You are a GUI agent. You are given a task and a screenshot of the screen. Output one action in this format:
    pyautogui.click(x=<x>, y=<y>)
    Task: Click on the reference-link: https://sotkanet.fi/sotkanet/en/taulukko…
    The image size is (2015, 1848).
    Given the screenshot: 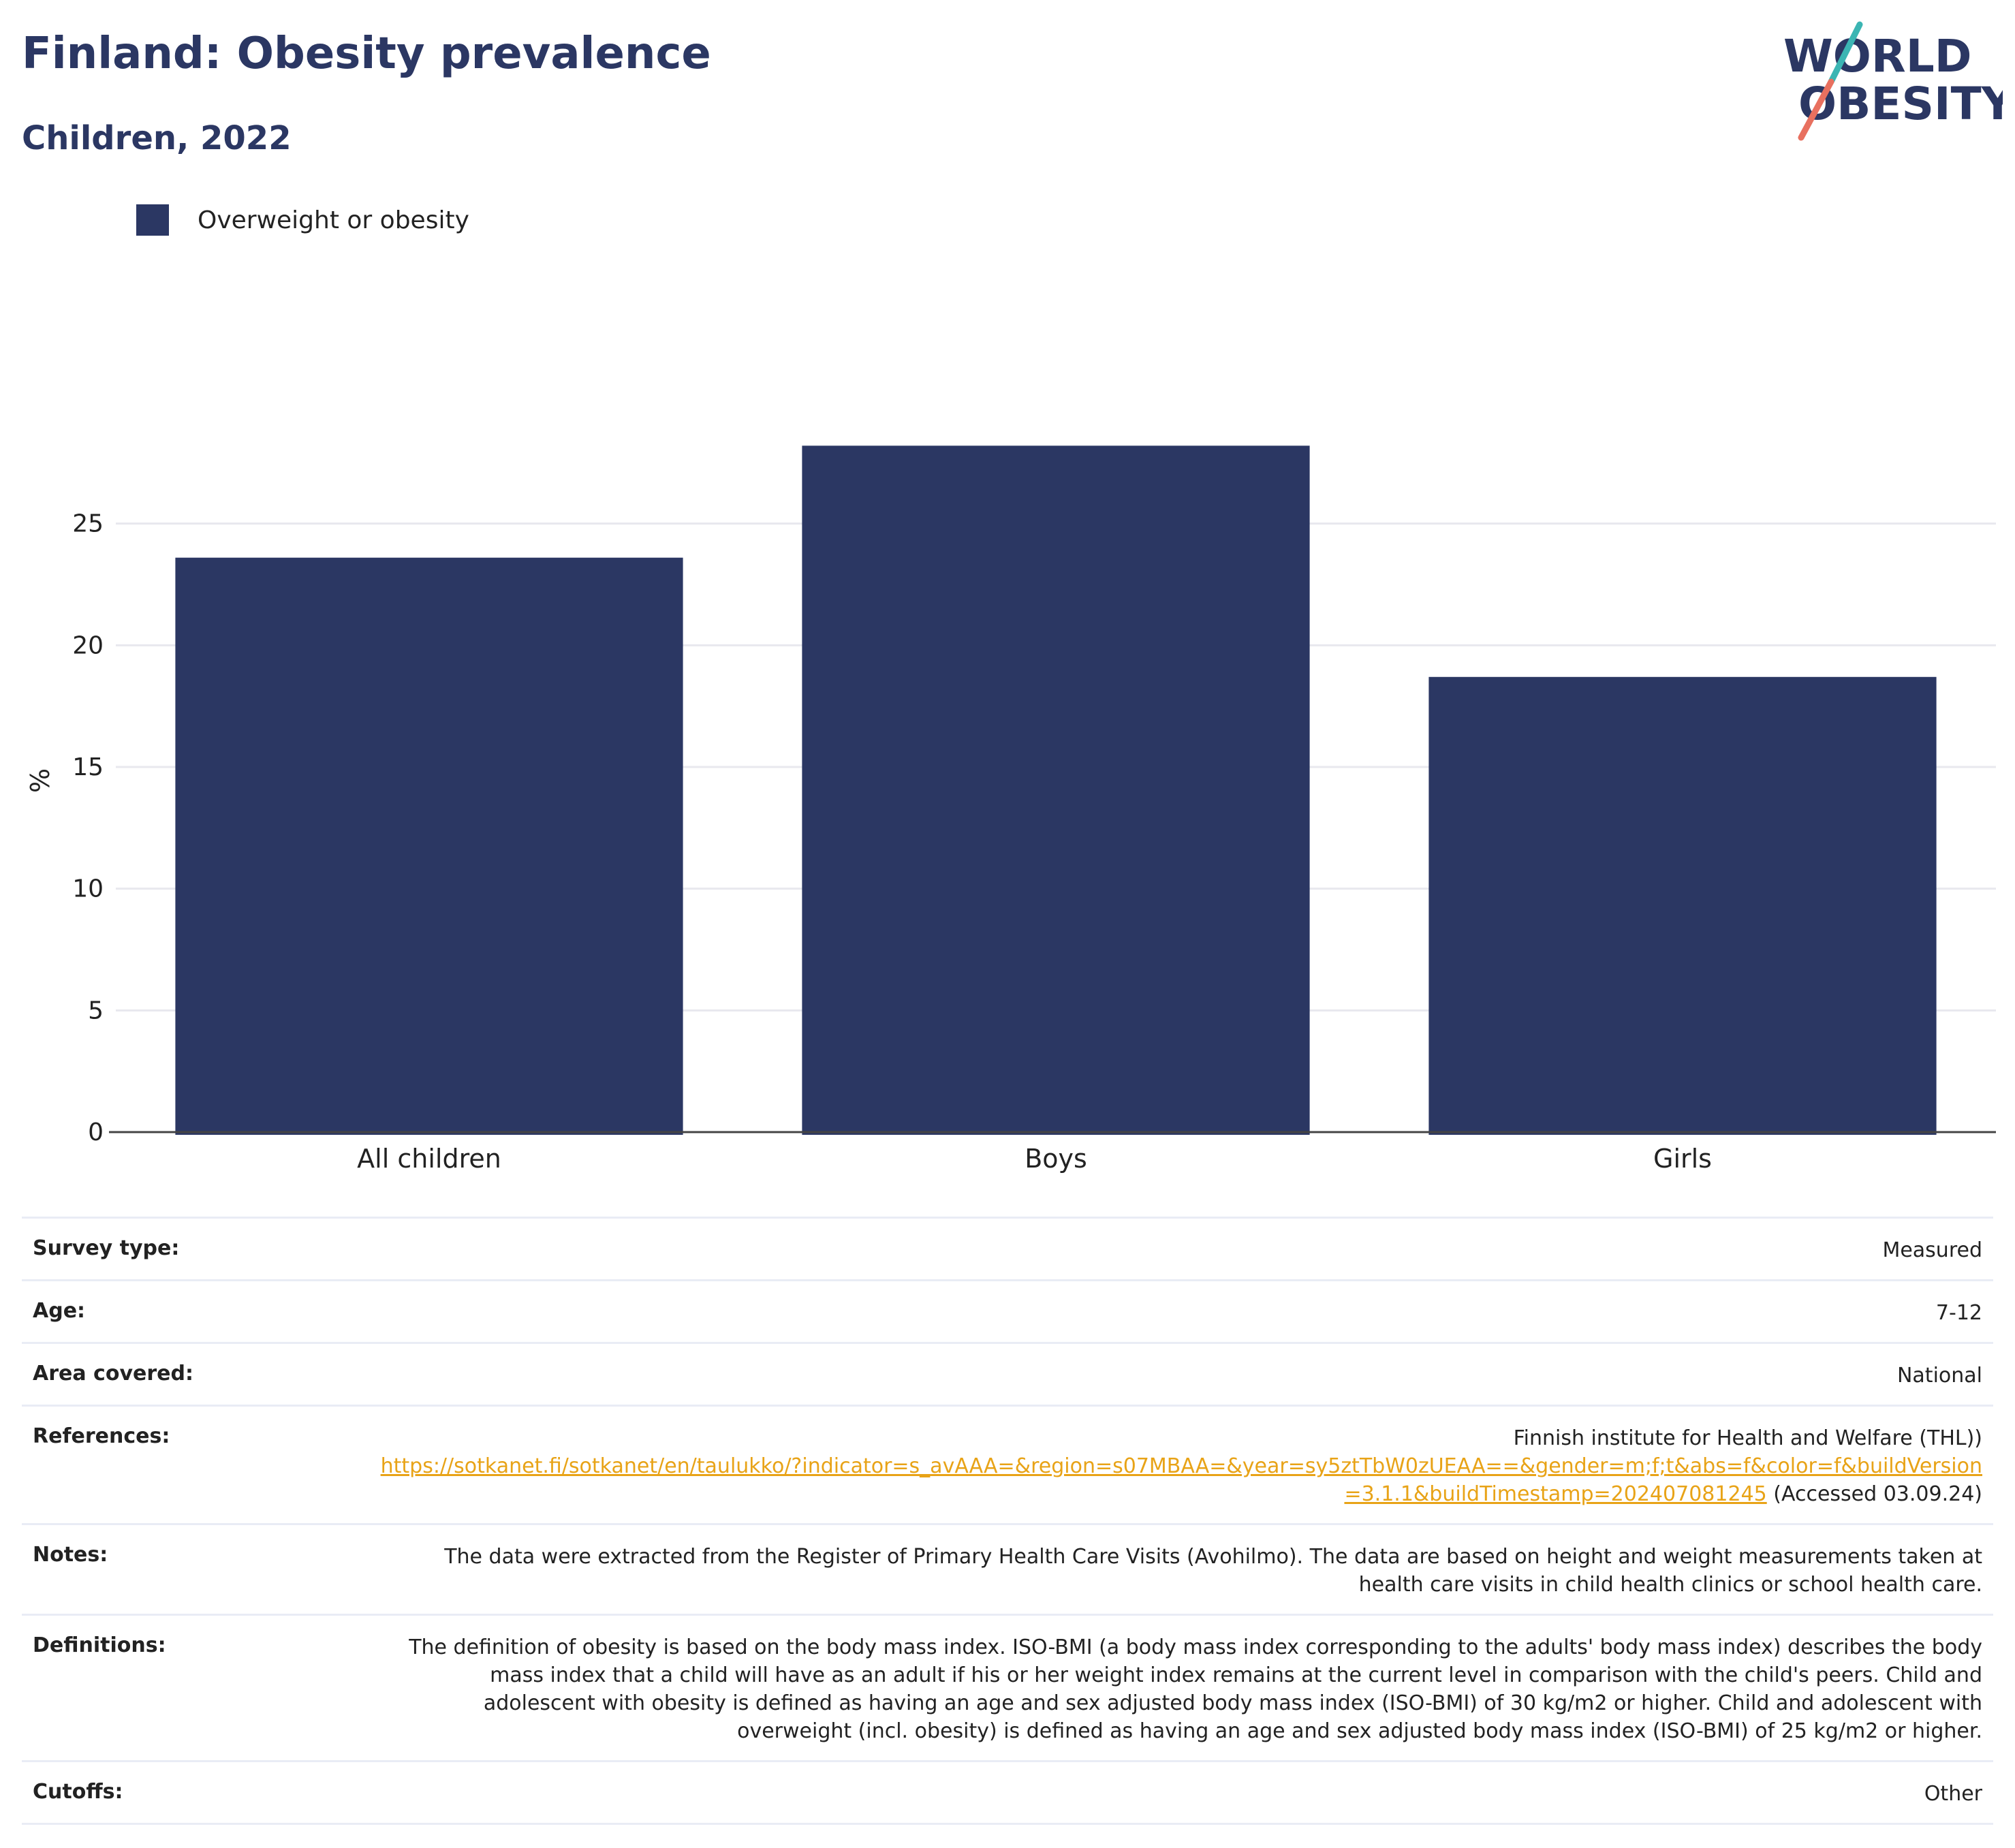 What is the action you would take?
    pyautogui.click(x=1181, y=1480)
    